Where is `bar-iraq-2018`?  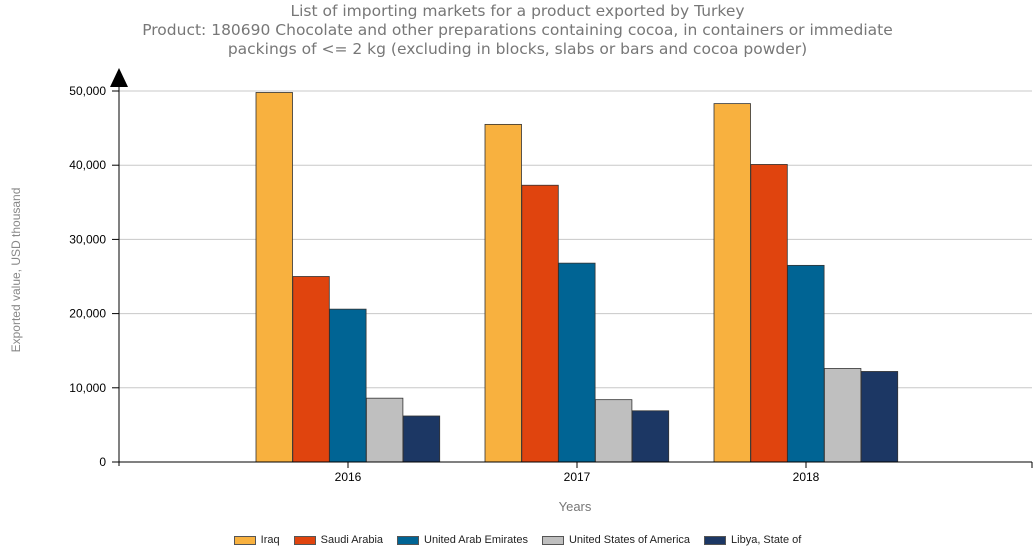 bar-iraq-2018 is located at coordinates (732, 283).